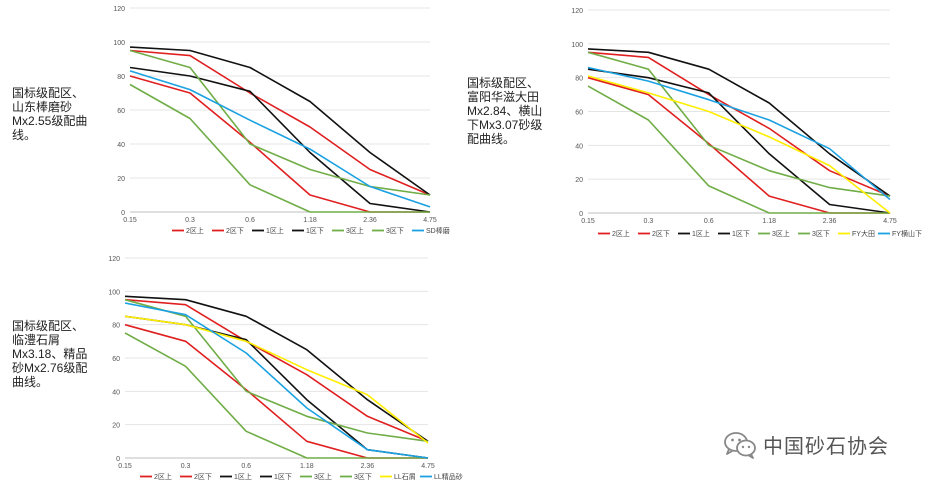 This screenshot has height=488, width=934. I want to click on chart1-ytick-label: 80, so click(121, 77).